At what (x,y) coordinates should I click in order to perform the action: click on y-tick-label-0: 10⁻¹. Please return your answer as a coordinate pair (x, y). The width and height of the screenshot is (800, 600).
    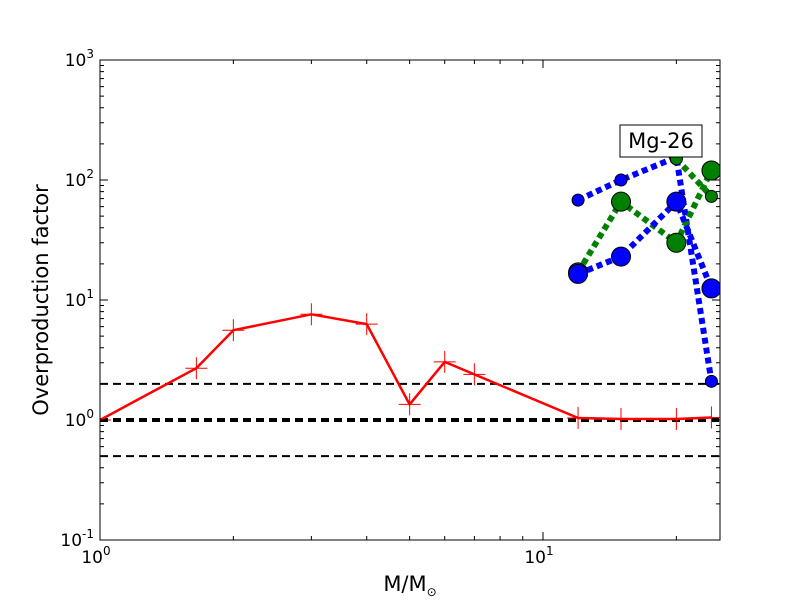
    Looking at the image, I should click on (77, 539).